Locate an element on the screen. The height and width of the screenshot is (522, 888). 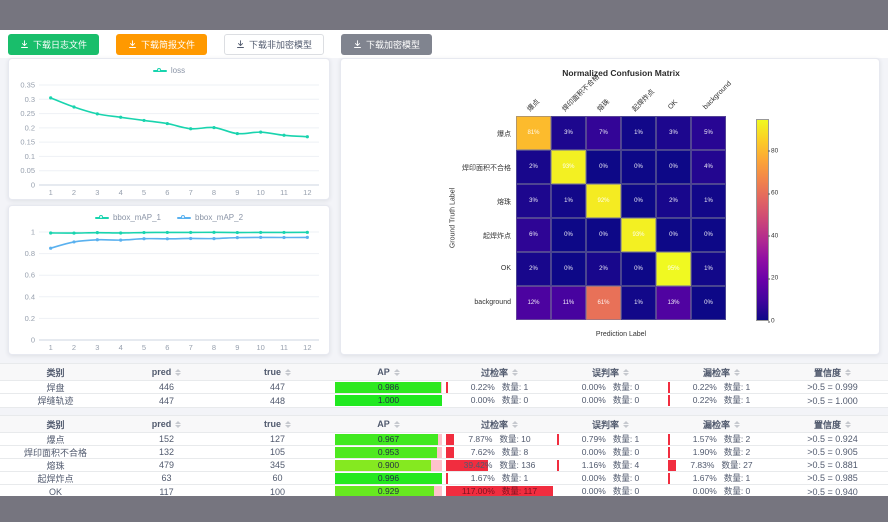
download-log-button: 下载日志文件 is located at coordinates (54, 44).